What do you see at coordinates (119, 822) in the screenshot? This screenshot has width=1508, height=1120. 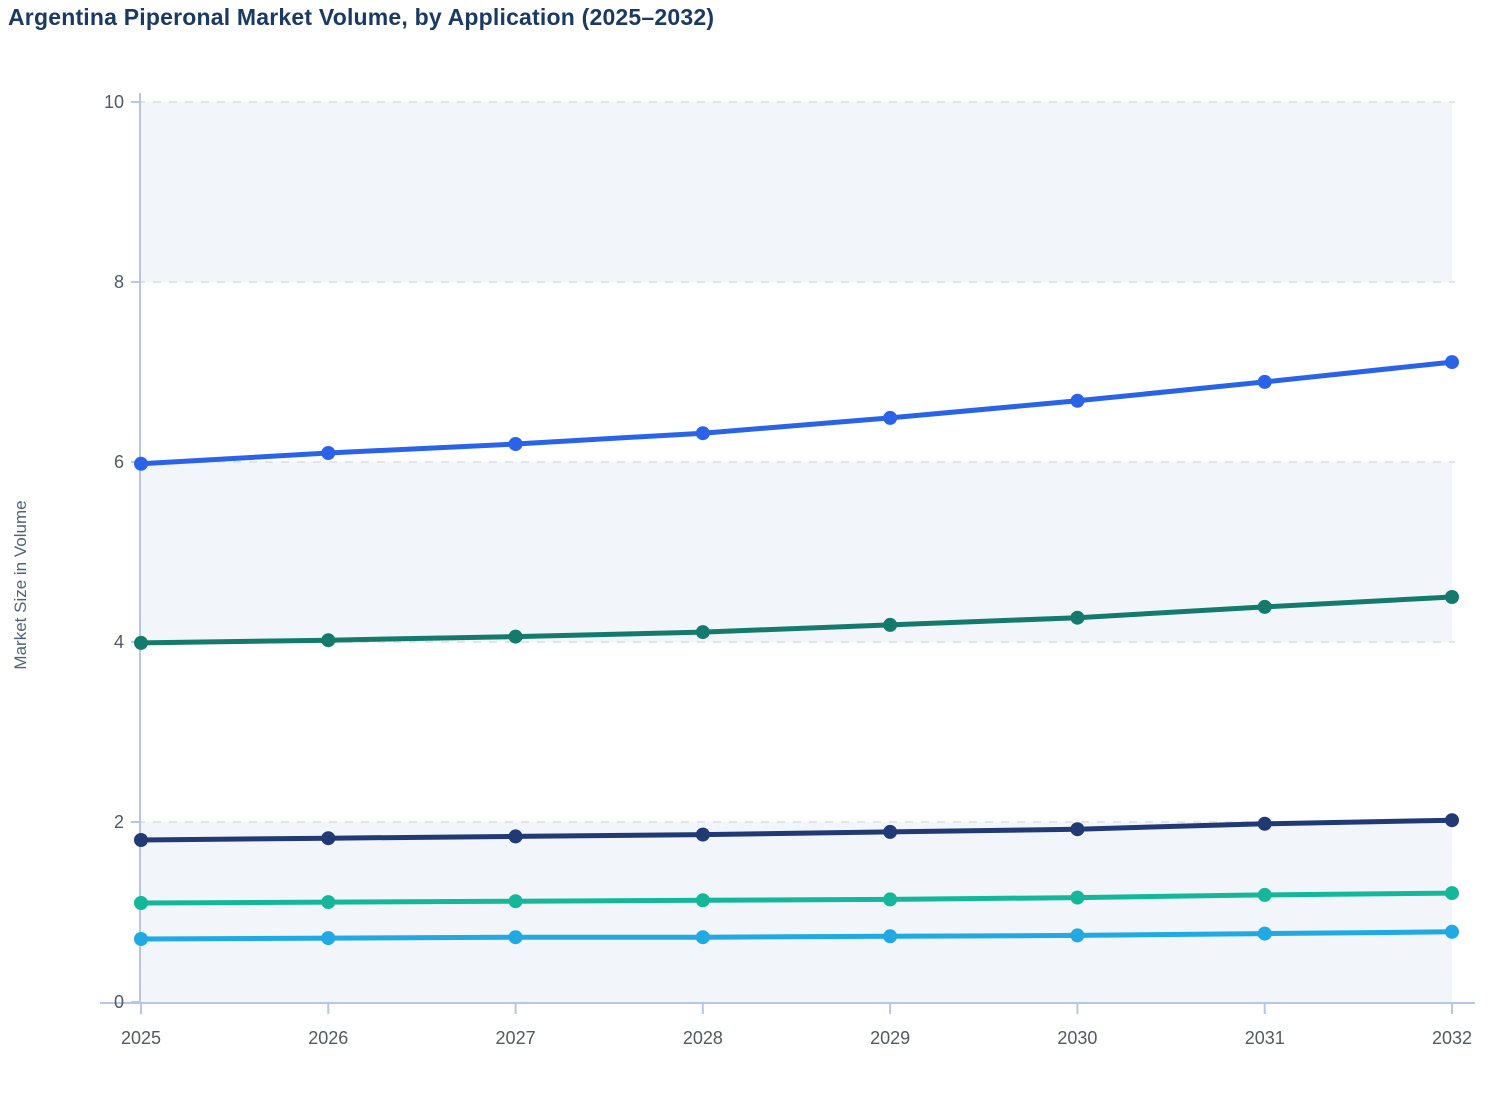 I see `y-tick-label: 2` at bounding box center [119, 822].